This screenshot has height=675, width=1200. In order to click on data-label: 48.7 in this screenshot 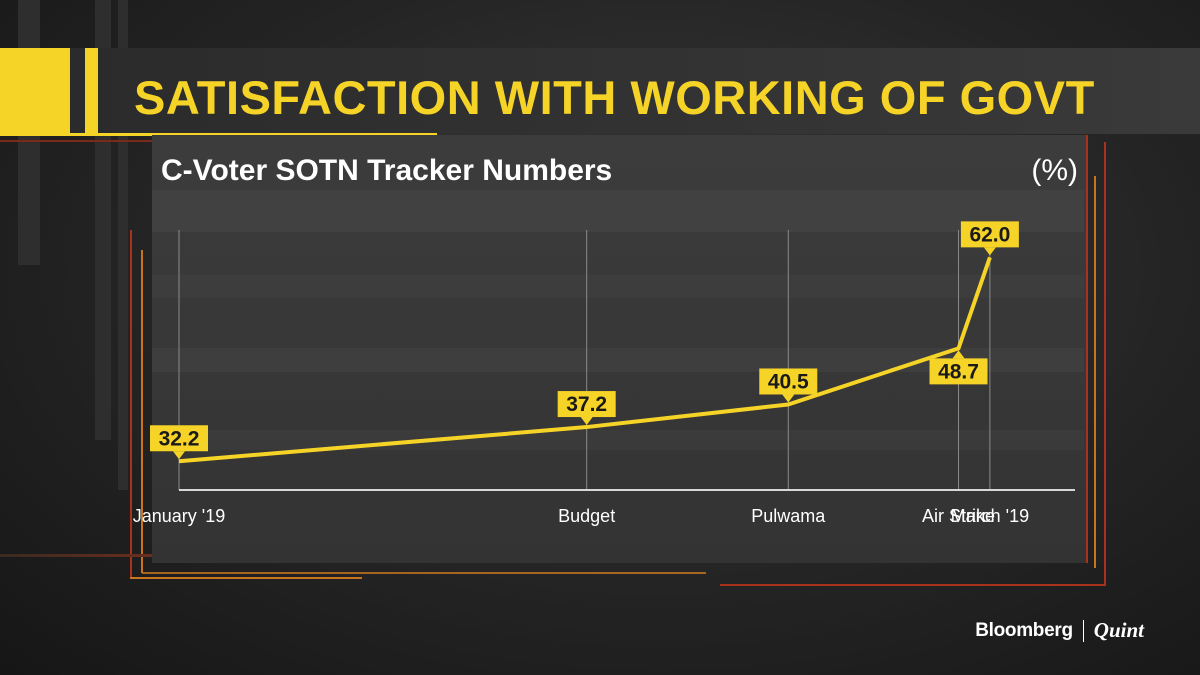, I will do `click(958, 371)`.